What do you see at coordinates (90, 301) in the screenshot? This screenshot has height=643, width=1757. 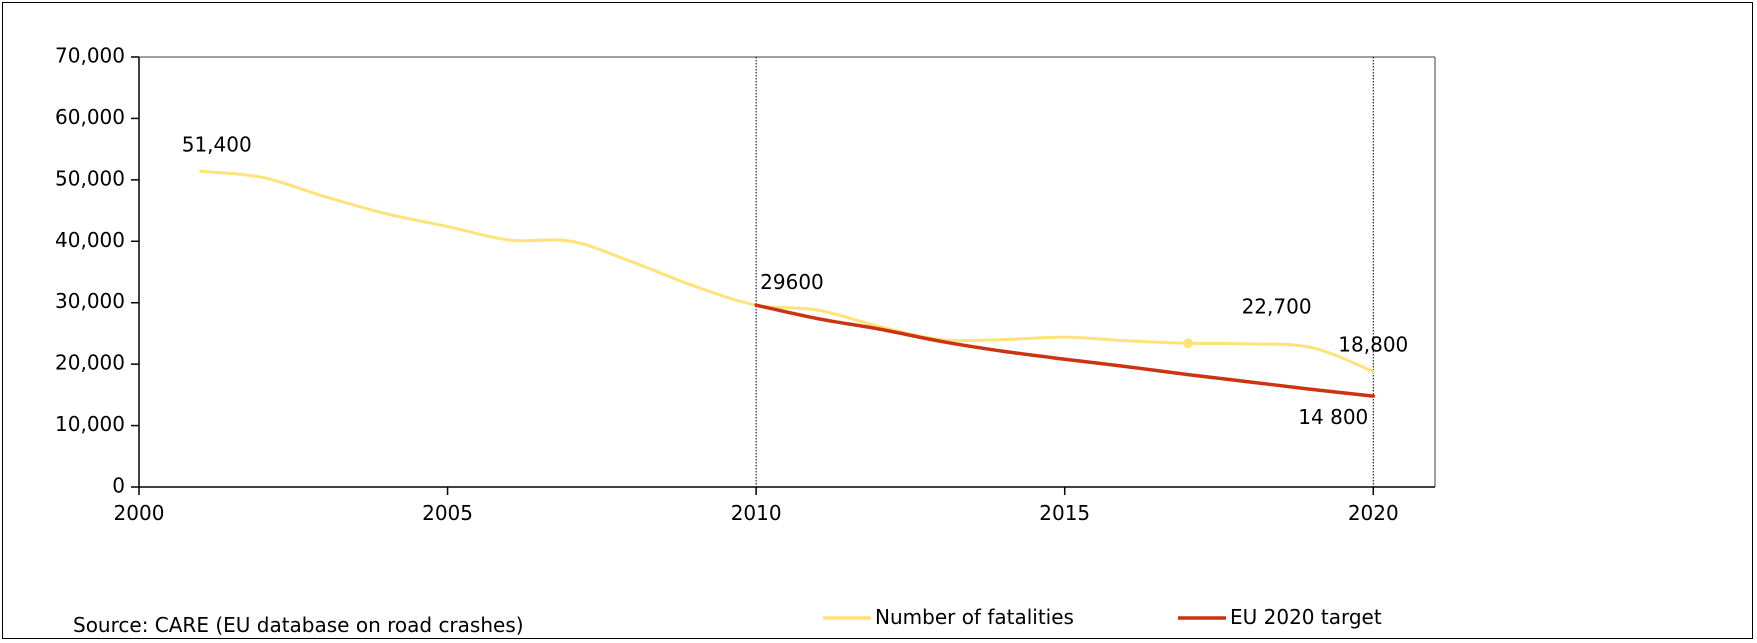 I see `y-tick-label: 30,000` at bounding box center [90, 301].